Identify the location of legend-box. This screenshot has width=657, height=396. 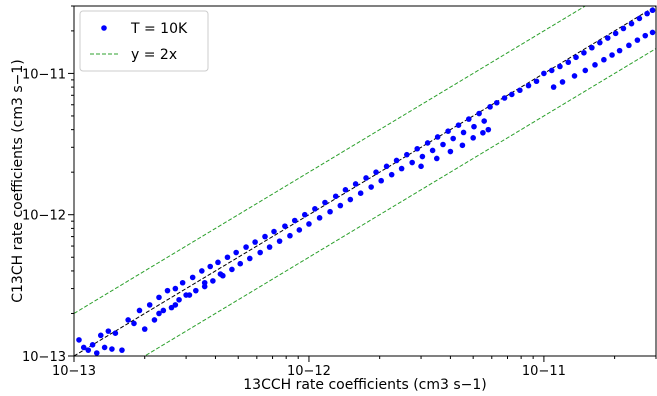
(144, 41).